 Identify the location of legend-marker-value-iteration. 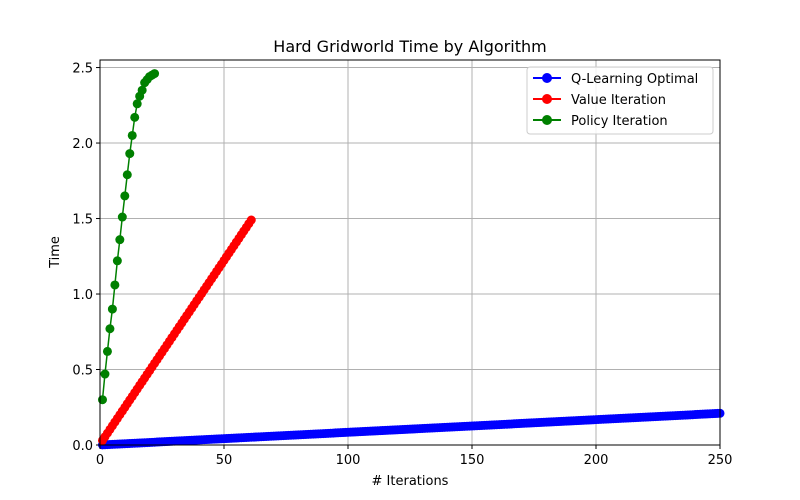
(547, 99).